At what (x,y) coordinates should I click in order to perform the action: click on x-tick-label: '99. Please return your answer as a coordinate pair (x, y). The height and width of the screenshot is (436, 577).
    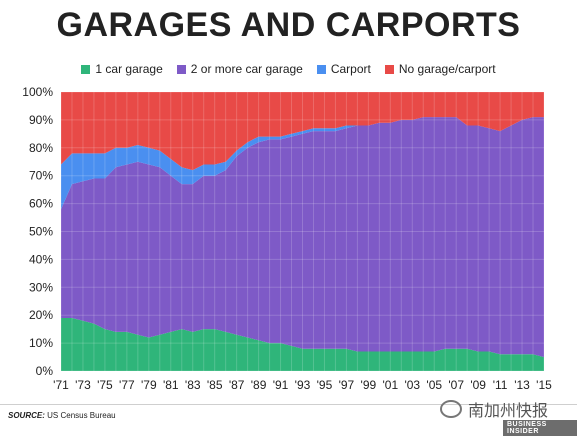
    Looking at the image, I should click on (369, 385).